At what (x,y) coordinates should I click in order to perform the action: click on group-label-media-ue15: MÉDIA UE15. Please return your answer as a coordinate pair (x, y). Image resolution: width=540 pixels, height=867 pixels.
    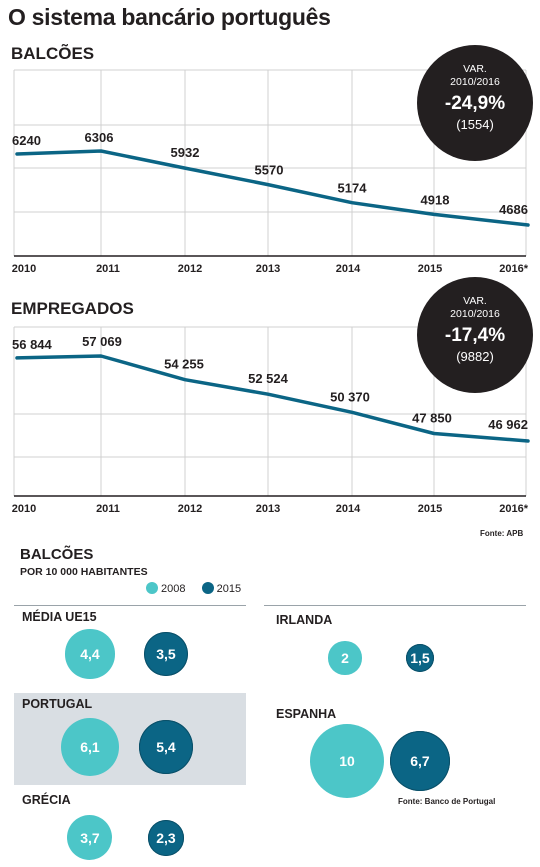
    Looking at the image, I should click on (59, 617).